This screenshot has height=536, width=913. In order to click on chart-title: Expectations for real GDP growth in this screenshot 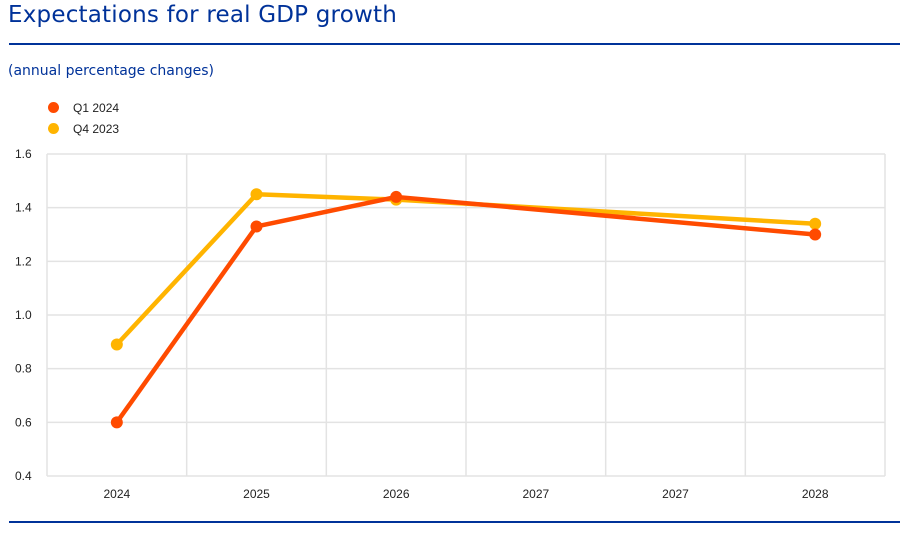, I will do `click(202, 15)`.